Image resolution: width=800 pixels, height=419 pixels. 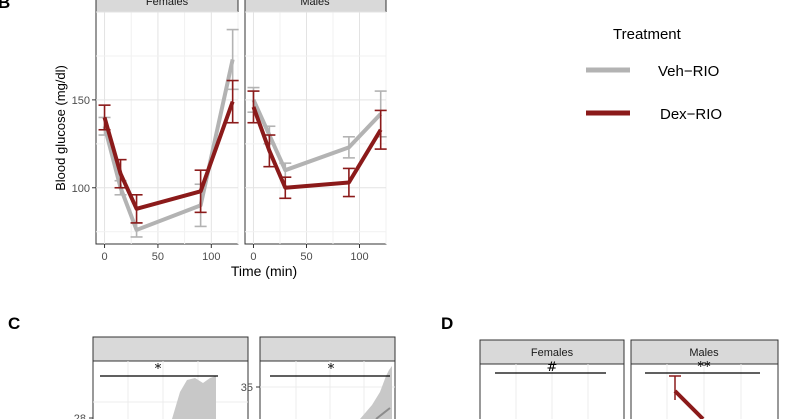 I want to click on panel-label-d: D, so click(x=447, y=323).